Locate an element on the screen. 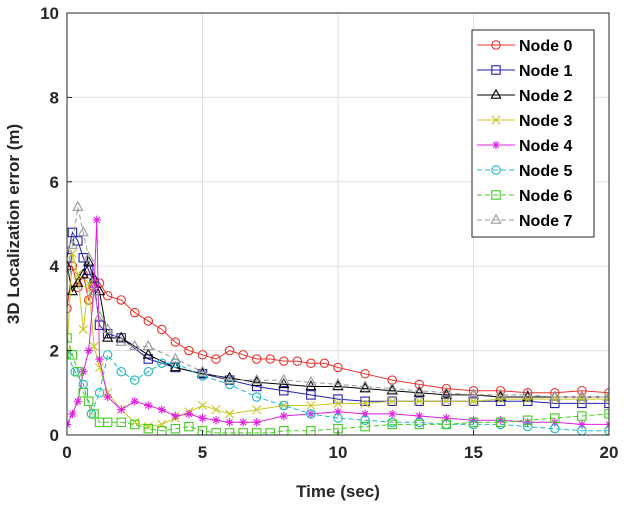 The image size is (628, 505). y-axis-label: 3D Localization error (m) is located at coordinates (13, 224).